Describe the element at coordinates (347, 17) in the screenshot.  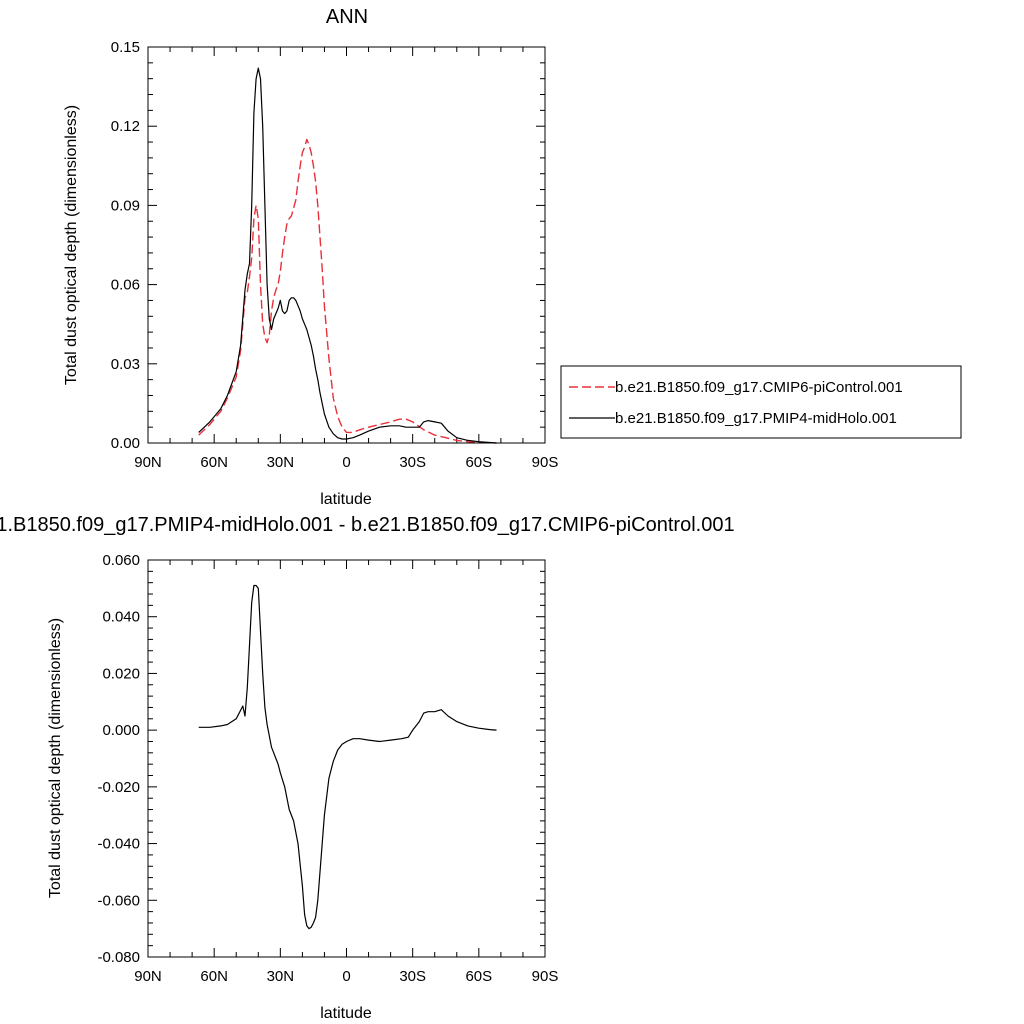
I see `top-chart-title: ANN` at that location.